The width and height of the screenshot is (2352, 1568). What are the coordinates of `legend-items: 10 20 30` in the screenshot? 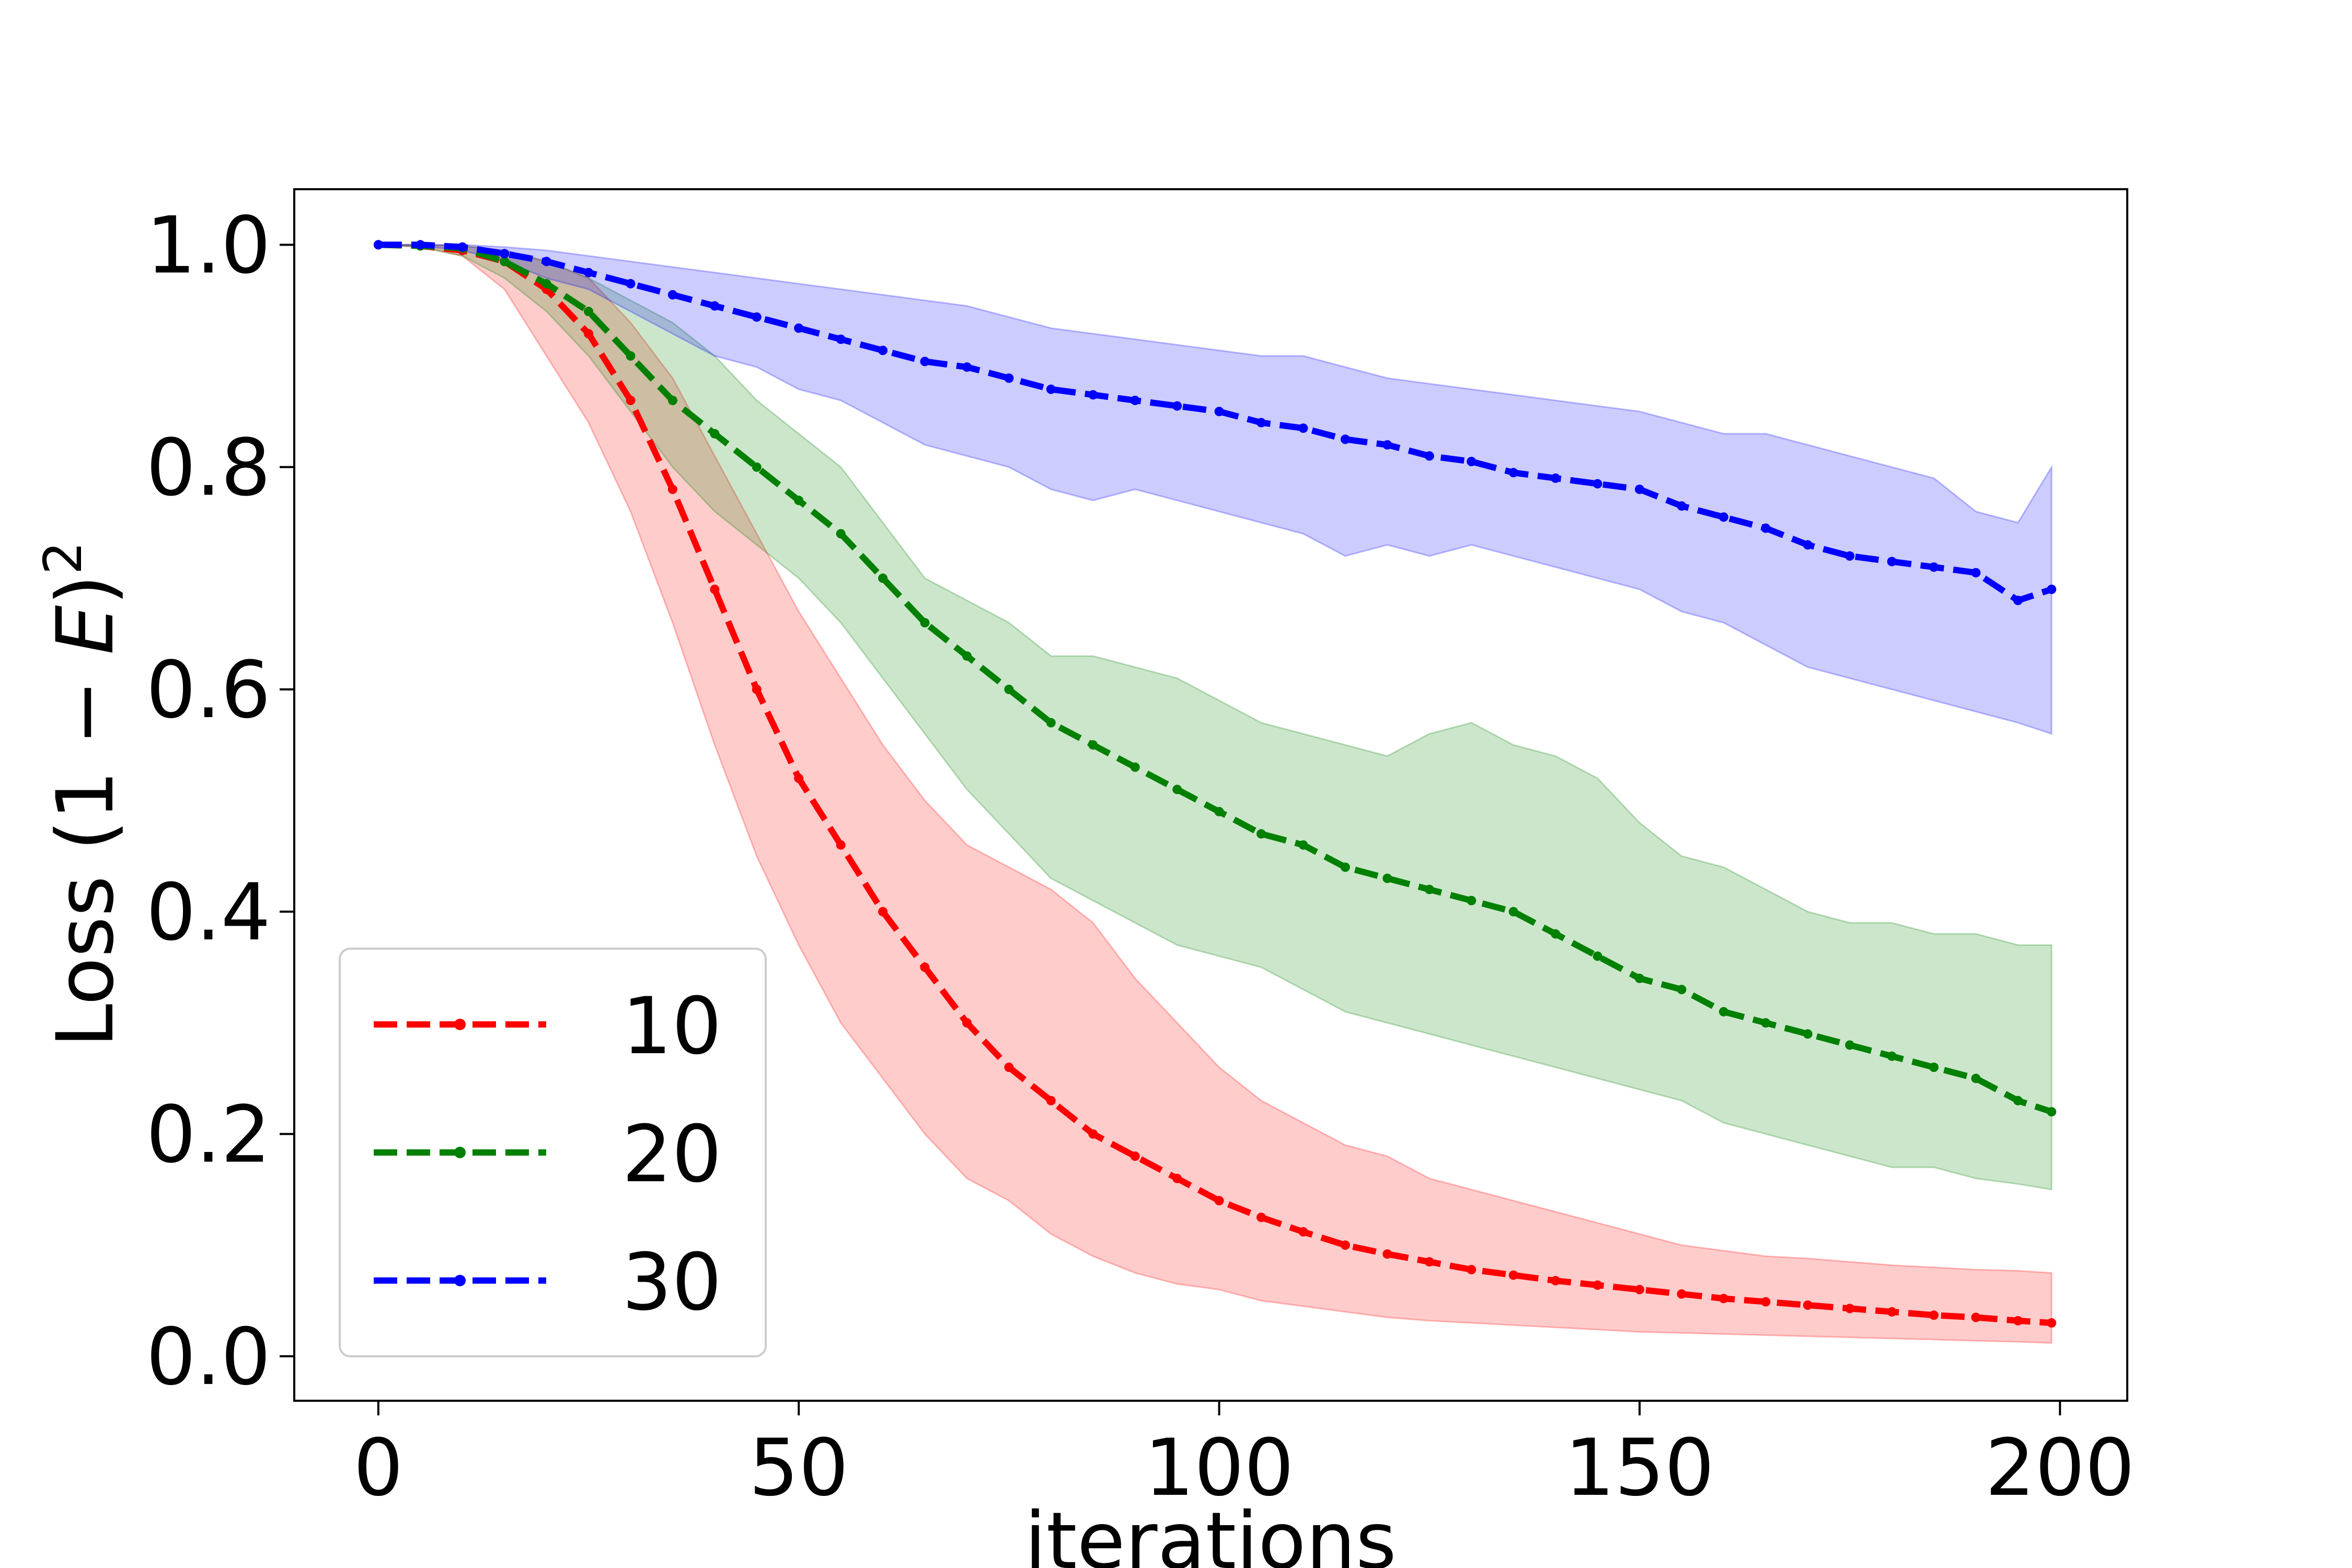 It's located at (548, 1154).